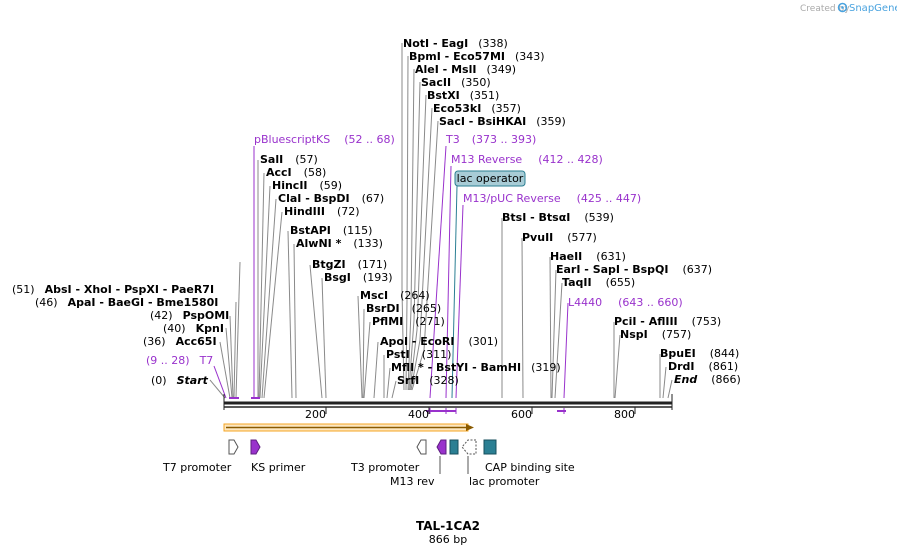  Describe the element at coordinates (598, 282) in the screenshot. I see `site-label-taqii: TaqII (655)` at that location.